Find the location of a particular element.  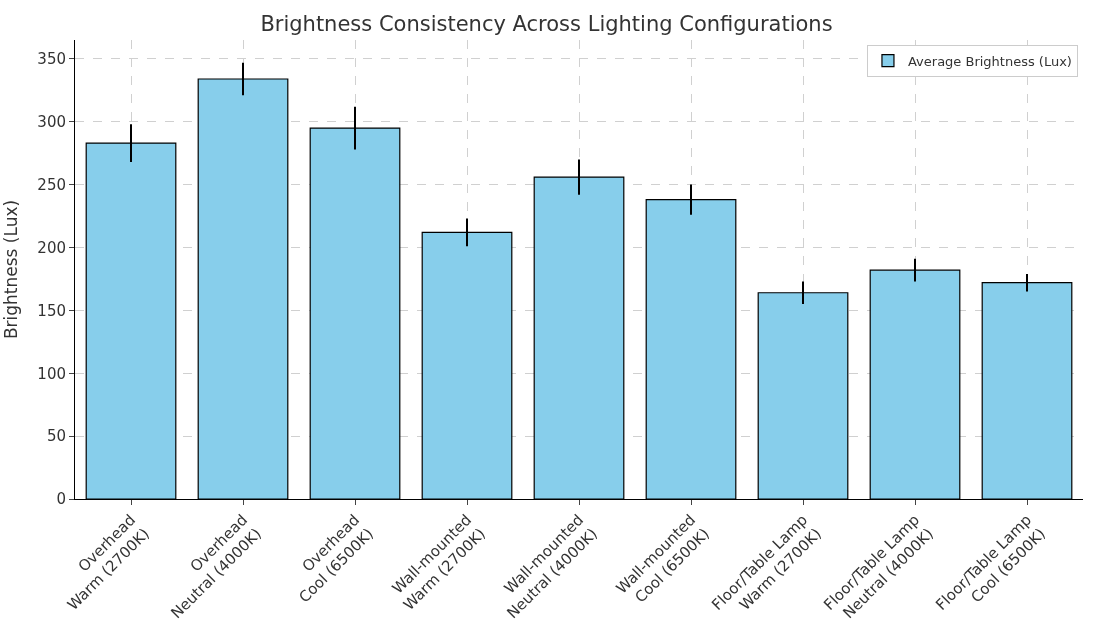

y-tick-label: 150 is located at coordinates (51, 310).